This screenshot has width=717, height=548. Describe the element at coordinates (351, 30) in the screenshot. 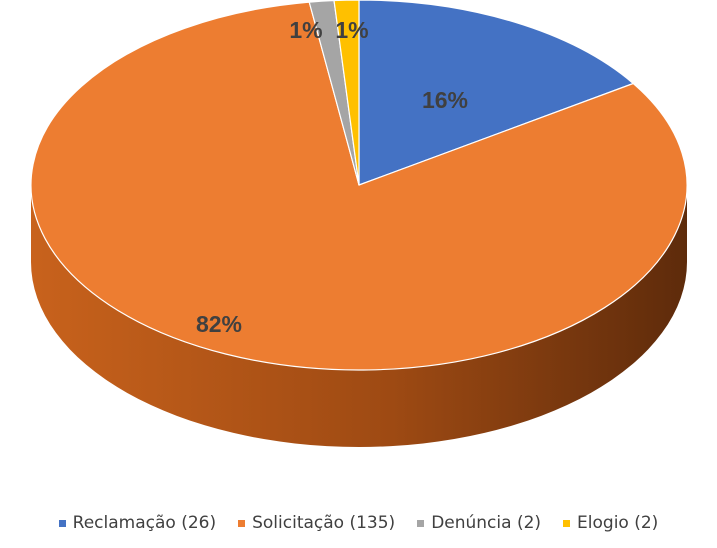

I see `data-label-elogio: 1%` at that location.